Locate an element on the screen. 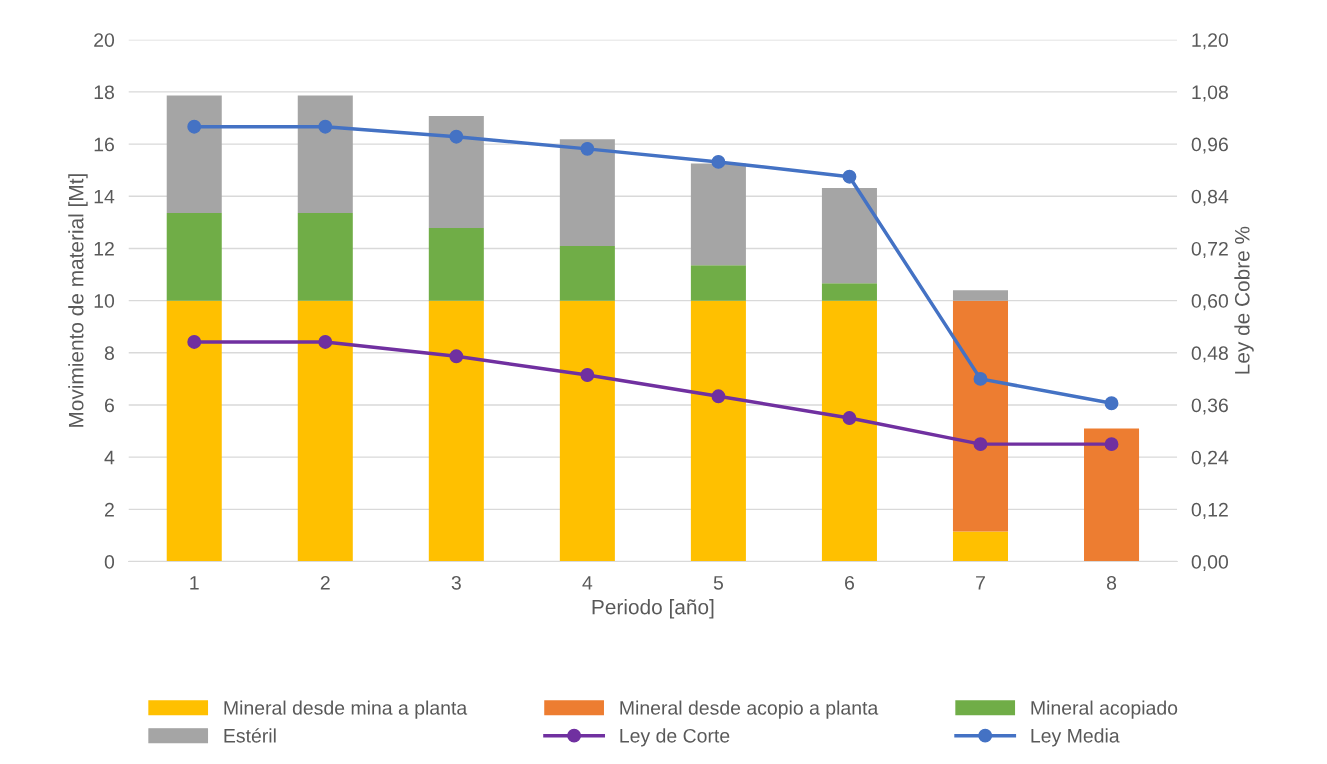  y2-tick-label: 0,36 is located at coordinates (1209, 406).